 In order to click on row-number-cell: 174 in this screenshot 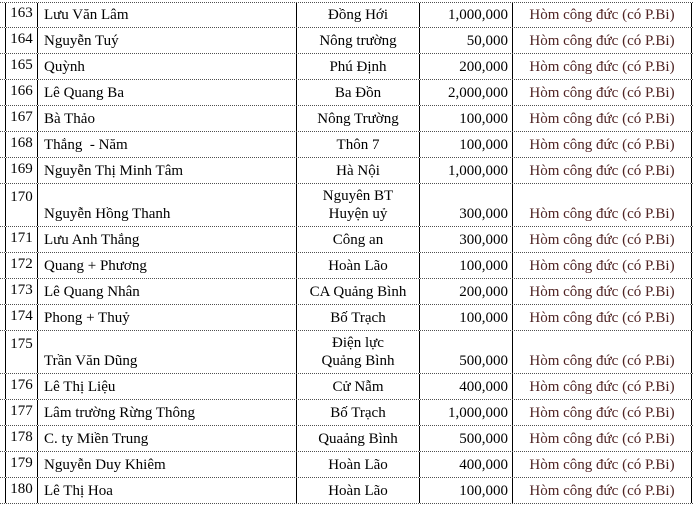, I will do `click(21, 317)`.